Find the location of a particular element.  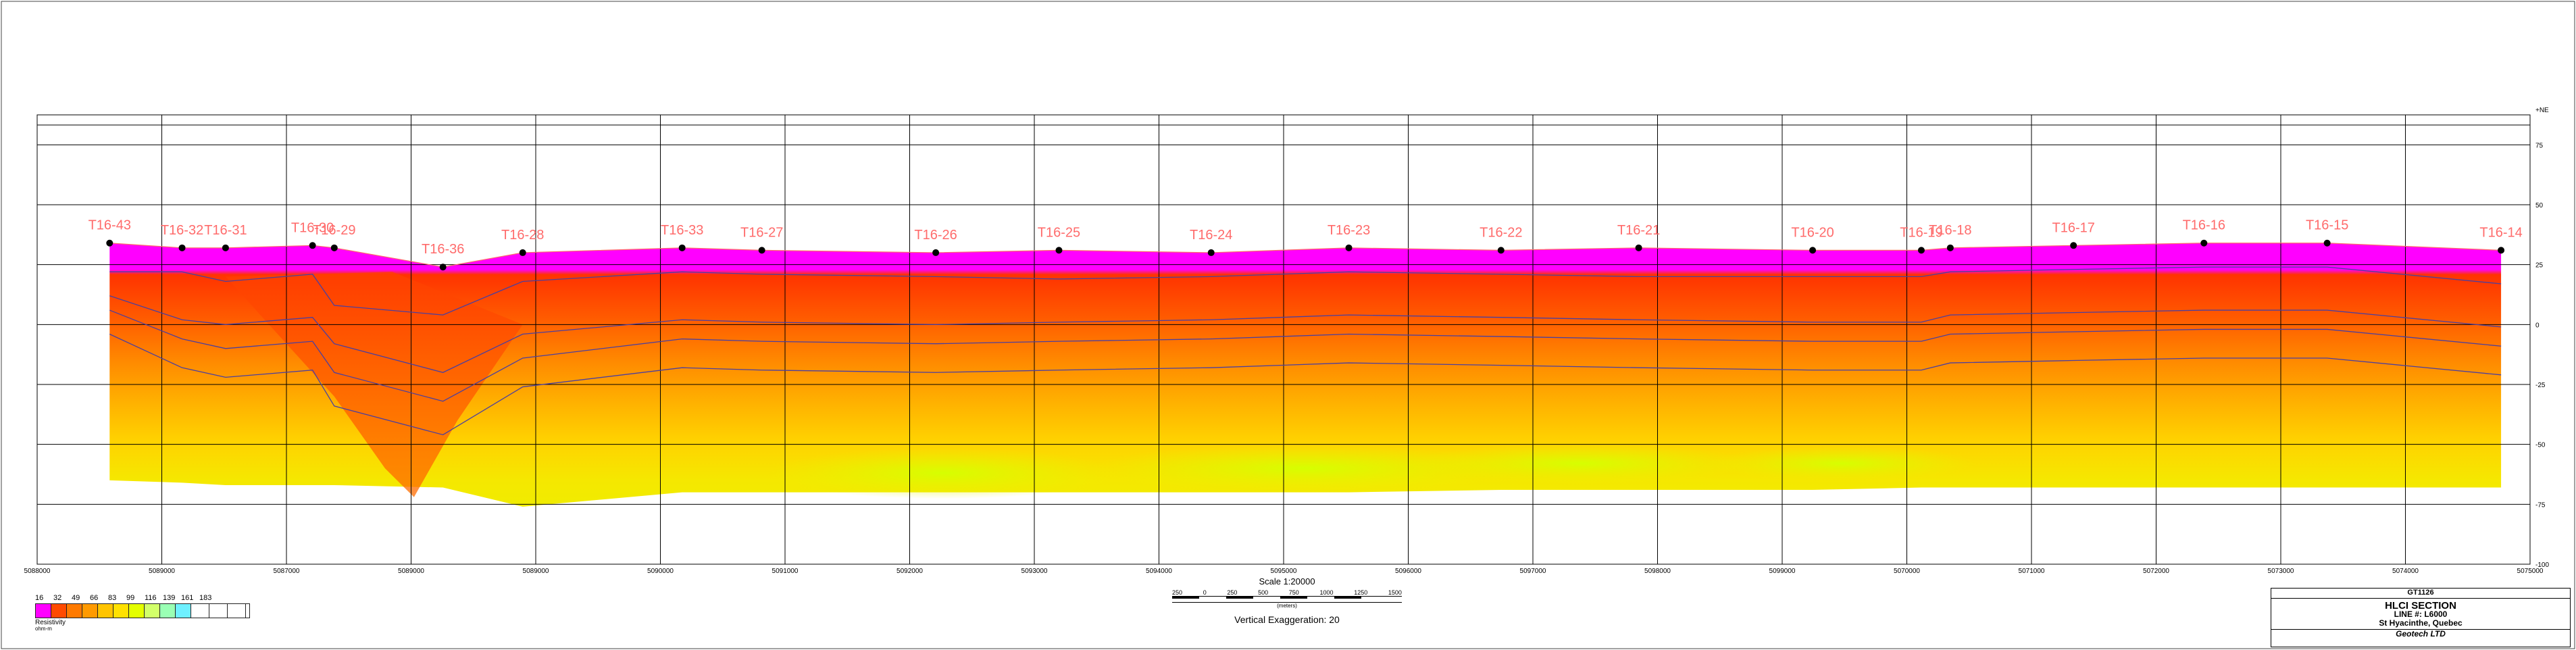

scale-tick: 0 is located at coordinates (1205, 592).